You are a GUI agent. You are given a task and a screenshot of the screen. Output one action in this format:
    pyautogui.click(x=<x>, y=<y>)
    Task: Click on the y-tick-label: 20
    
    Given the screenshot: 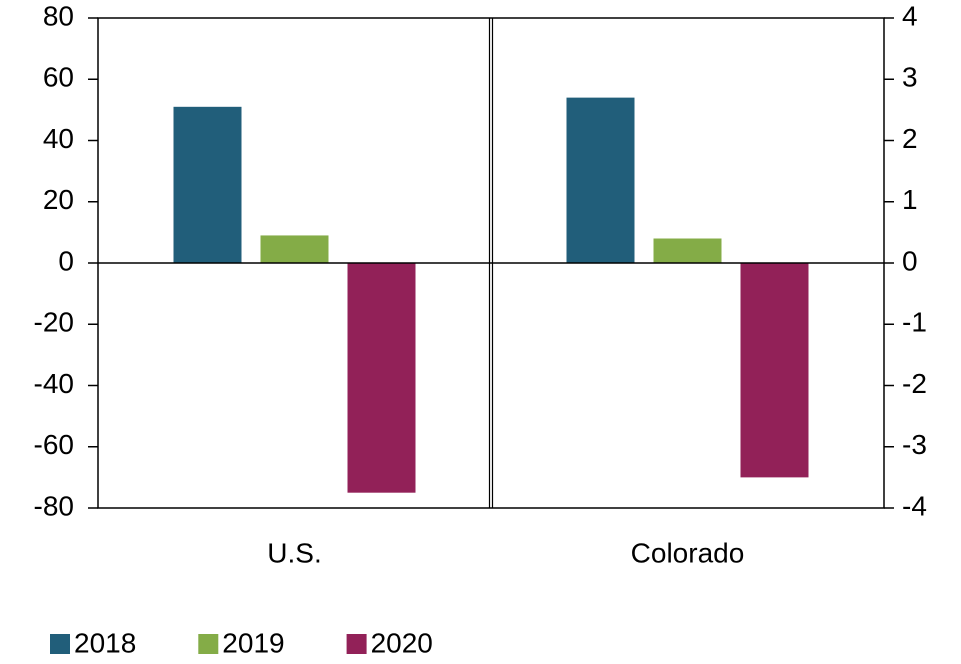 What is the action you would take?
    pyautogui.click(x=58, y=199)
    